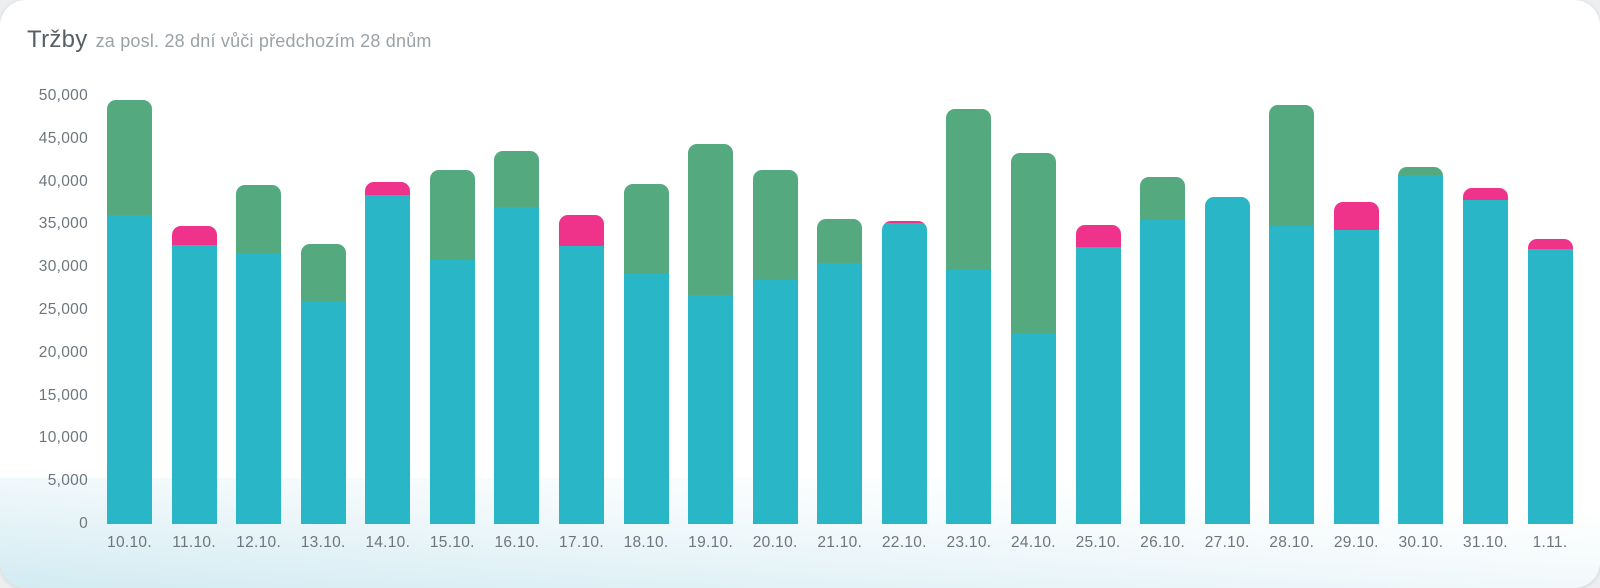 The image size is (1600, 588). What do you see at coordinates (63, 181) in the screenshot?
I see `y-axis-tick-label: 40,000` at bounding box center [63, 181].